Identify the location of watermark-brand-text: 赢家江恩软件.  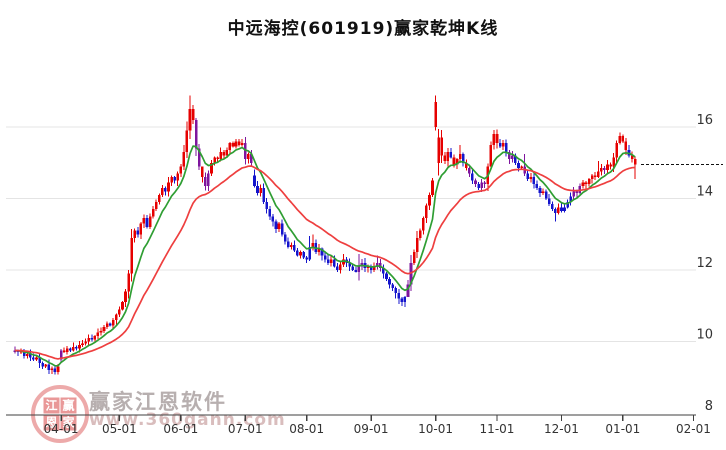
(158, 402).